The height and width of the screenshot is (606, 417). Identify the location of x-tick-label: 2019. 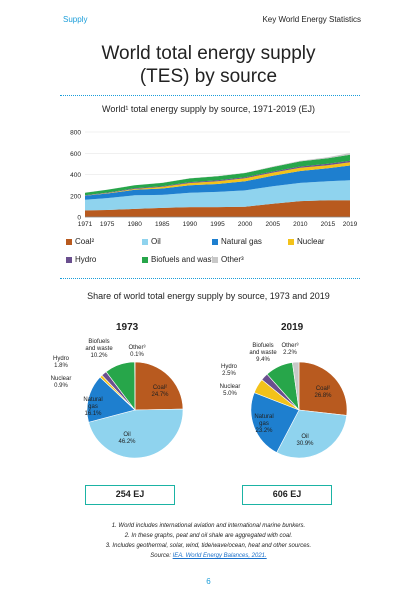
(350, 224).